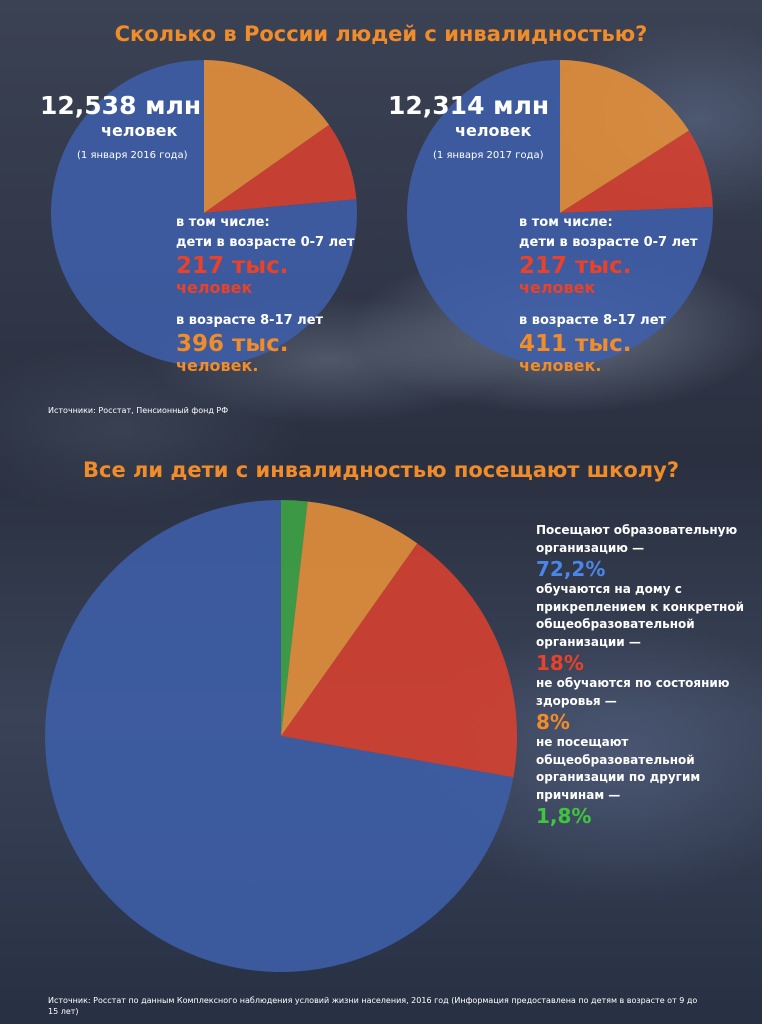 The image size is (762, 1024). I want to click on section1-title: Сколько в России людей с инвалидностью?, so click(381, 34).